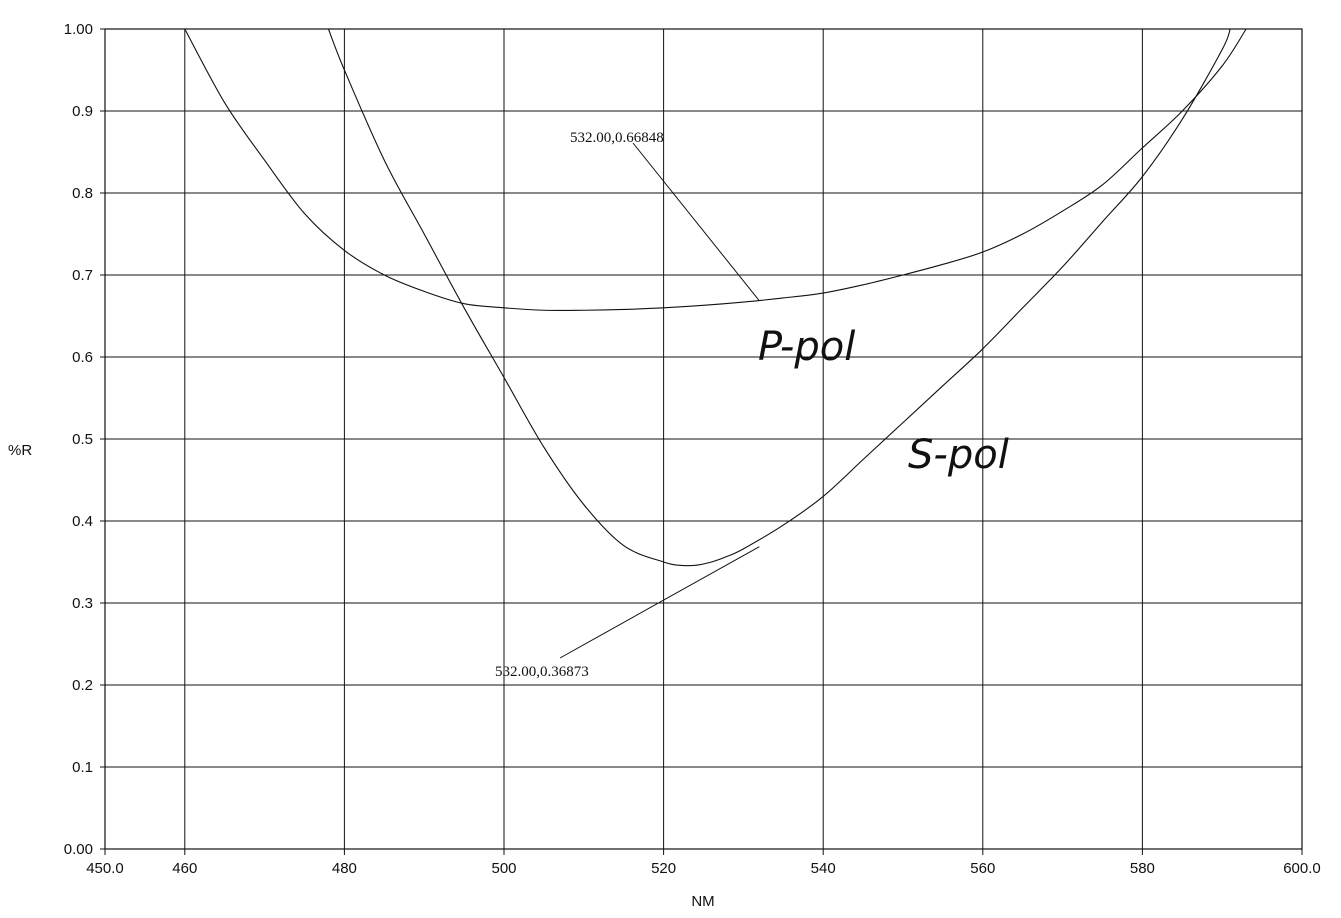  What do you see at coordinates (78, 29) in the screenshot?
I see `y-tick-label: 1.00` at bounding box center [78, 29].